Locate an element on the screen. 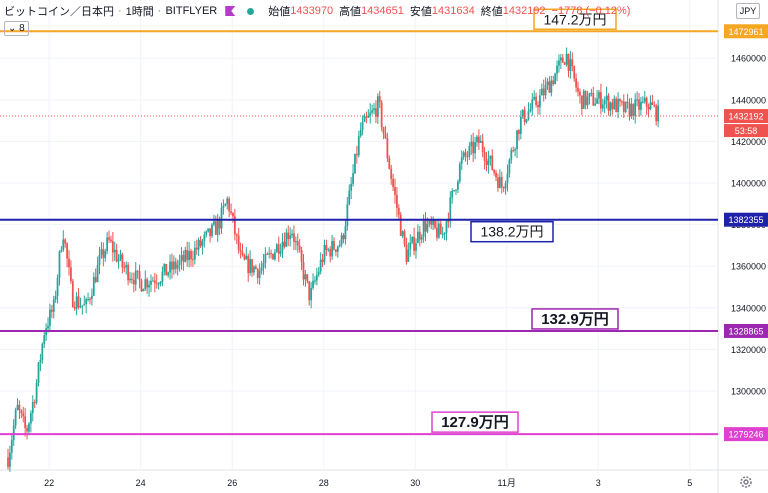 The height and width of the screenshot is (493, 768). indicator-toggle-button: ⌄ 8 is located at coordinates (16, 28).